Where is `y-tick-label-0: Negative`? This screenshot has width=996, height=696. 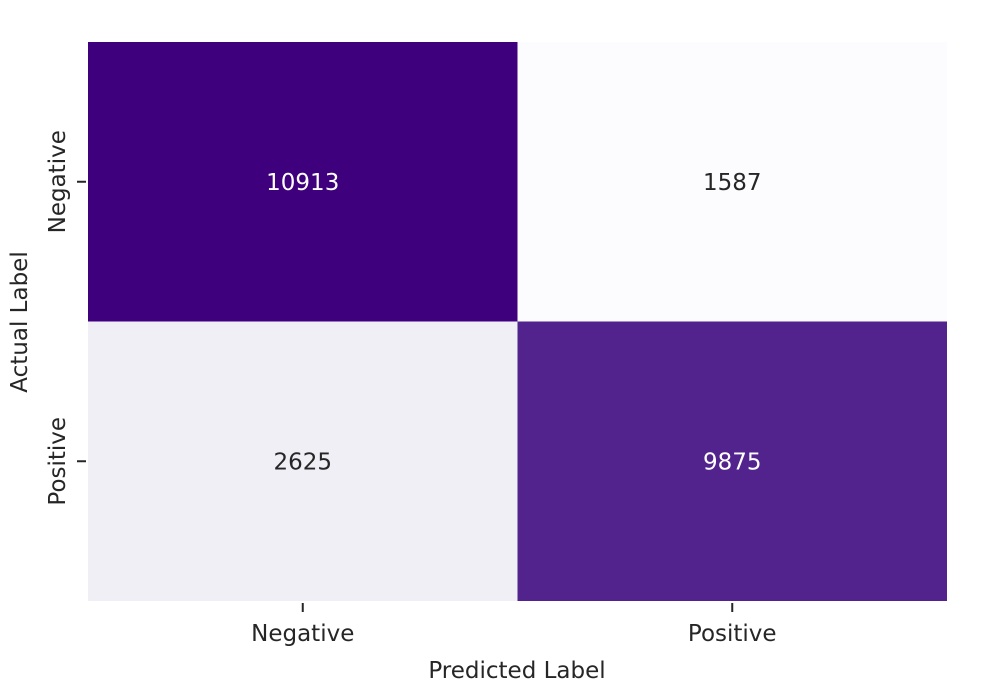 y-tick-label-0: Negative is located at coordinates (58, 181).